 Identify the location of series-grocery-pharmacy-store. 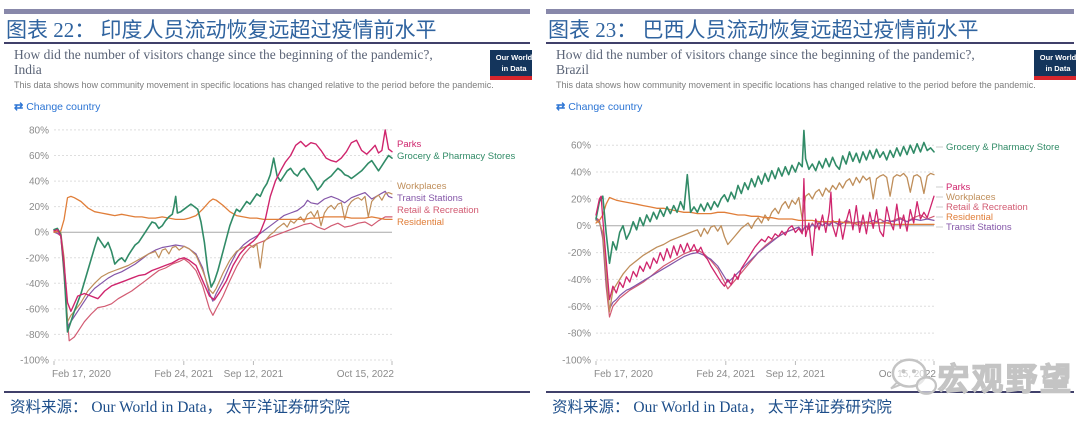
(765, 197).